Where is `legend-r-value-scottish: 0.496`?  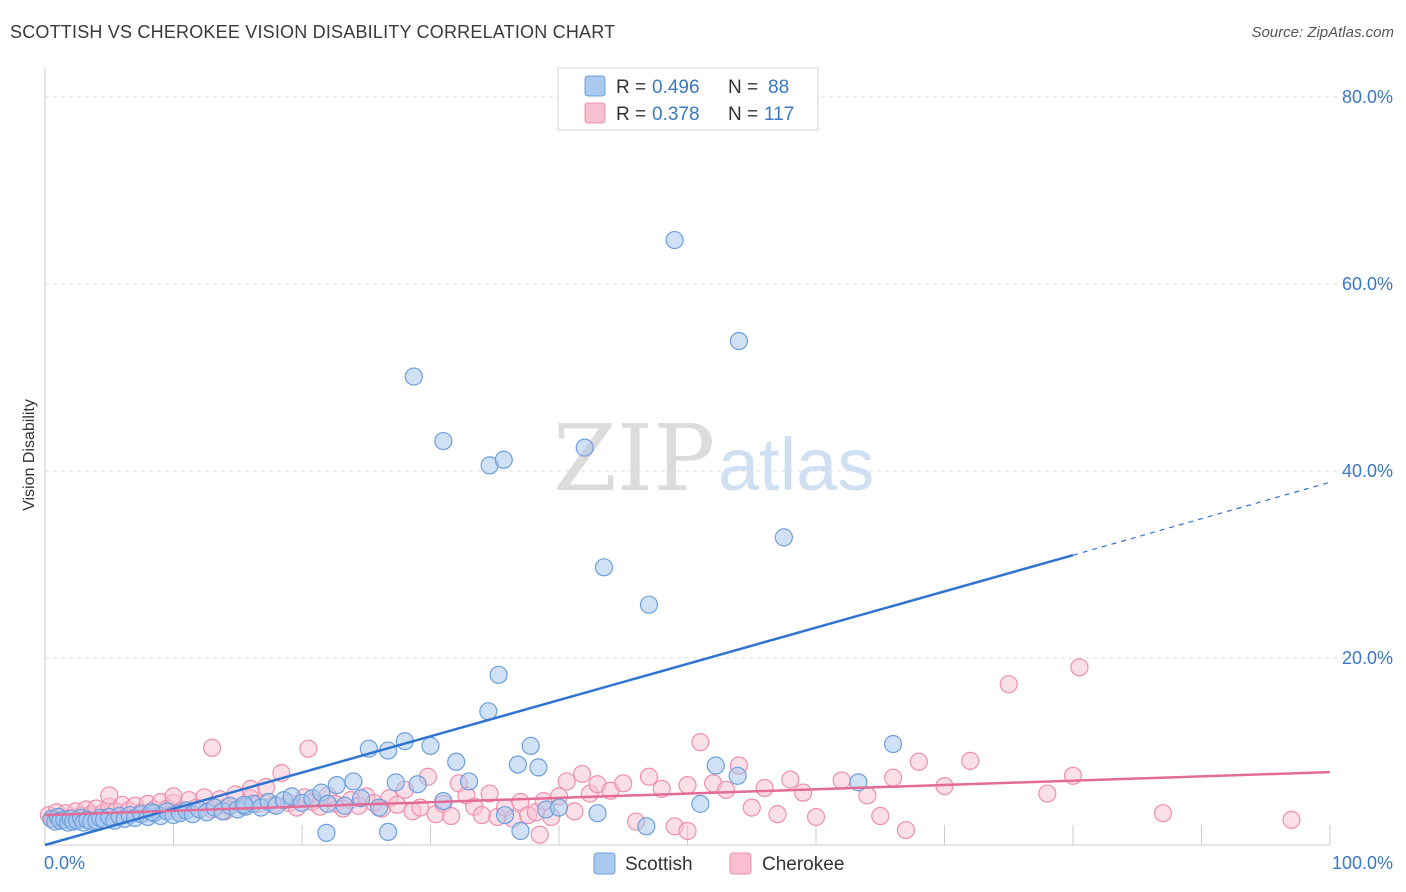 legend-r-value-scottish: 0.496 is located at coordinates (676, 87).